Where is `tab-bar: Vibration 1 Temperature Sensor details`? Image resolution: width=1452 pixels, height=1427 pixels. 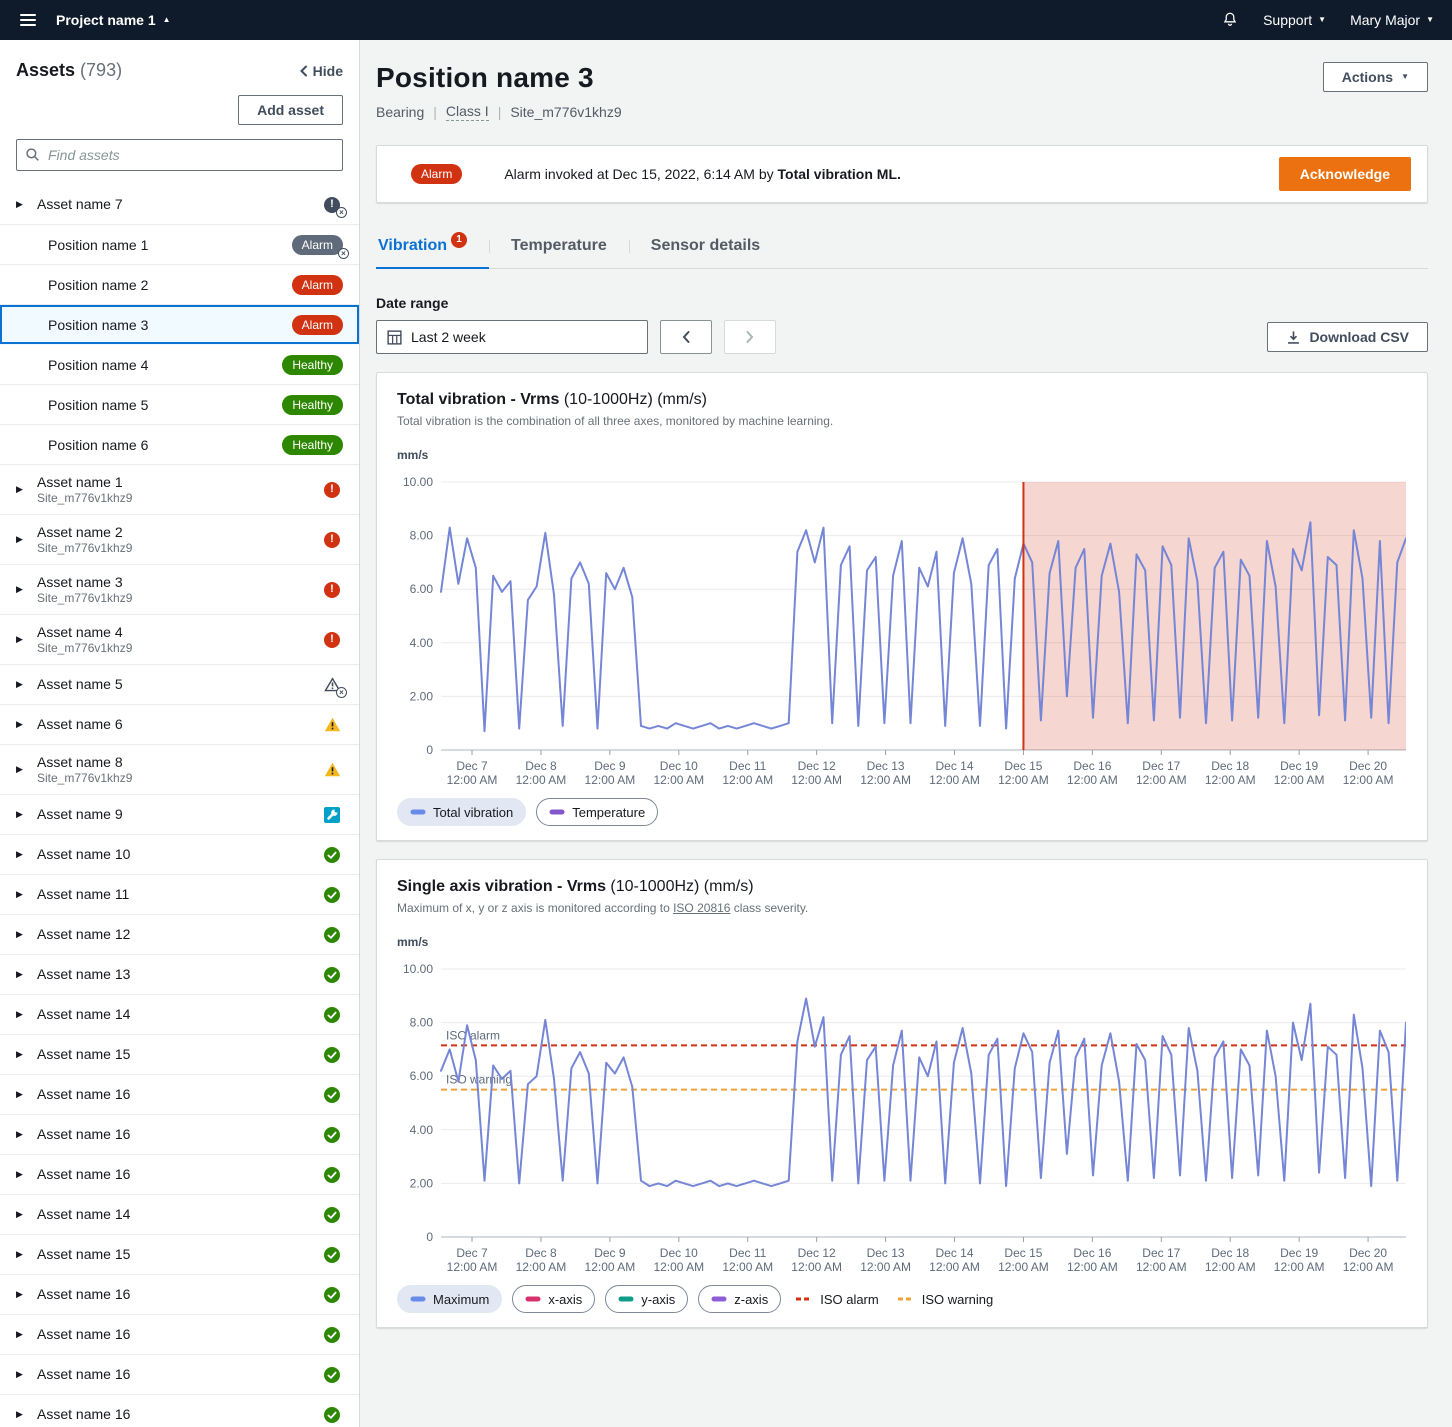 tab-bar: Vibration 1 Temperature Sensor details is located at coordinates (902, 249).